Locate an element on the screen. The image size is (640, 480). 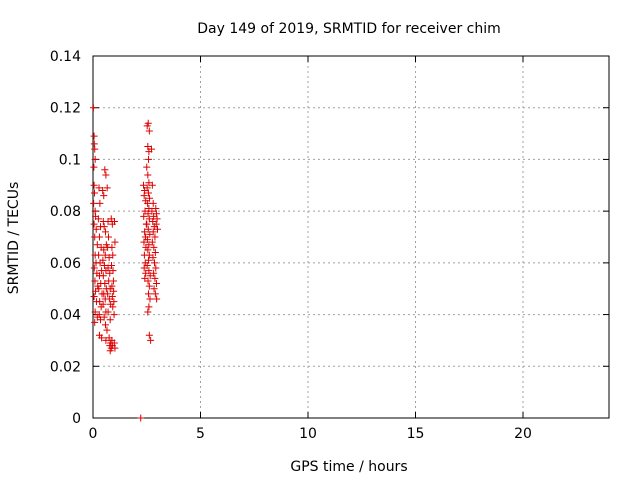
y-tick-label: 0.04 is located at coordinates (65, 316).